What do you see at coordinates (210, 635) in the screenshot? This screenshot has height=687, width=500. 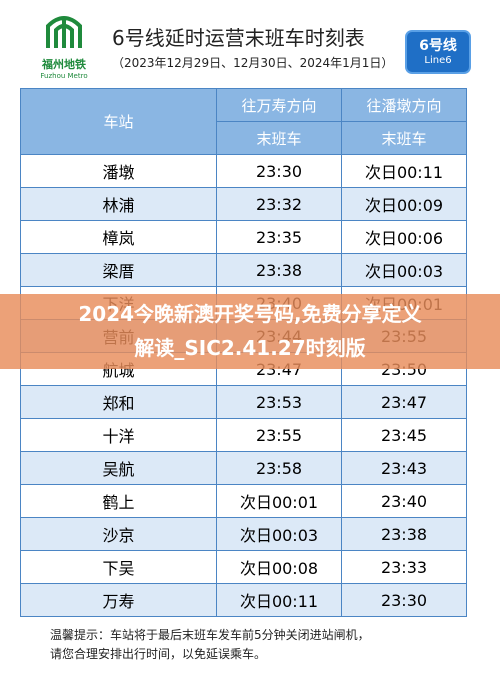 I see `note: 温馨提示：车站将于最后末班车发车前5分钟关闭进站闸机，` at bounding box center [210, 635].